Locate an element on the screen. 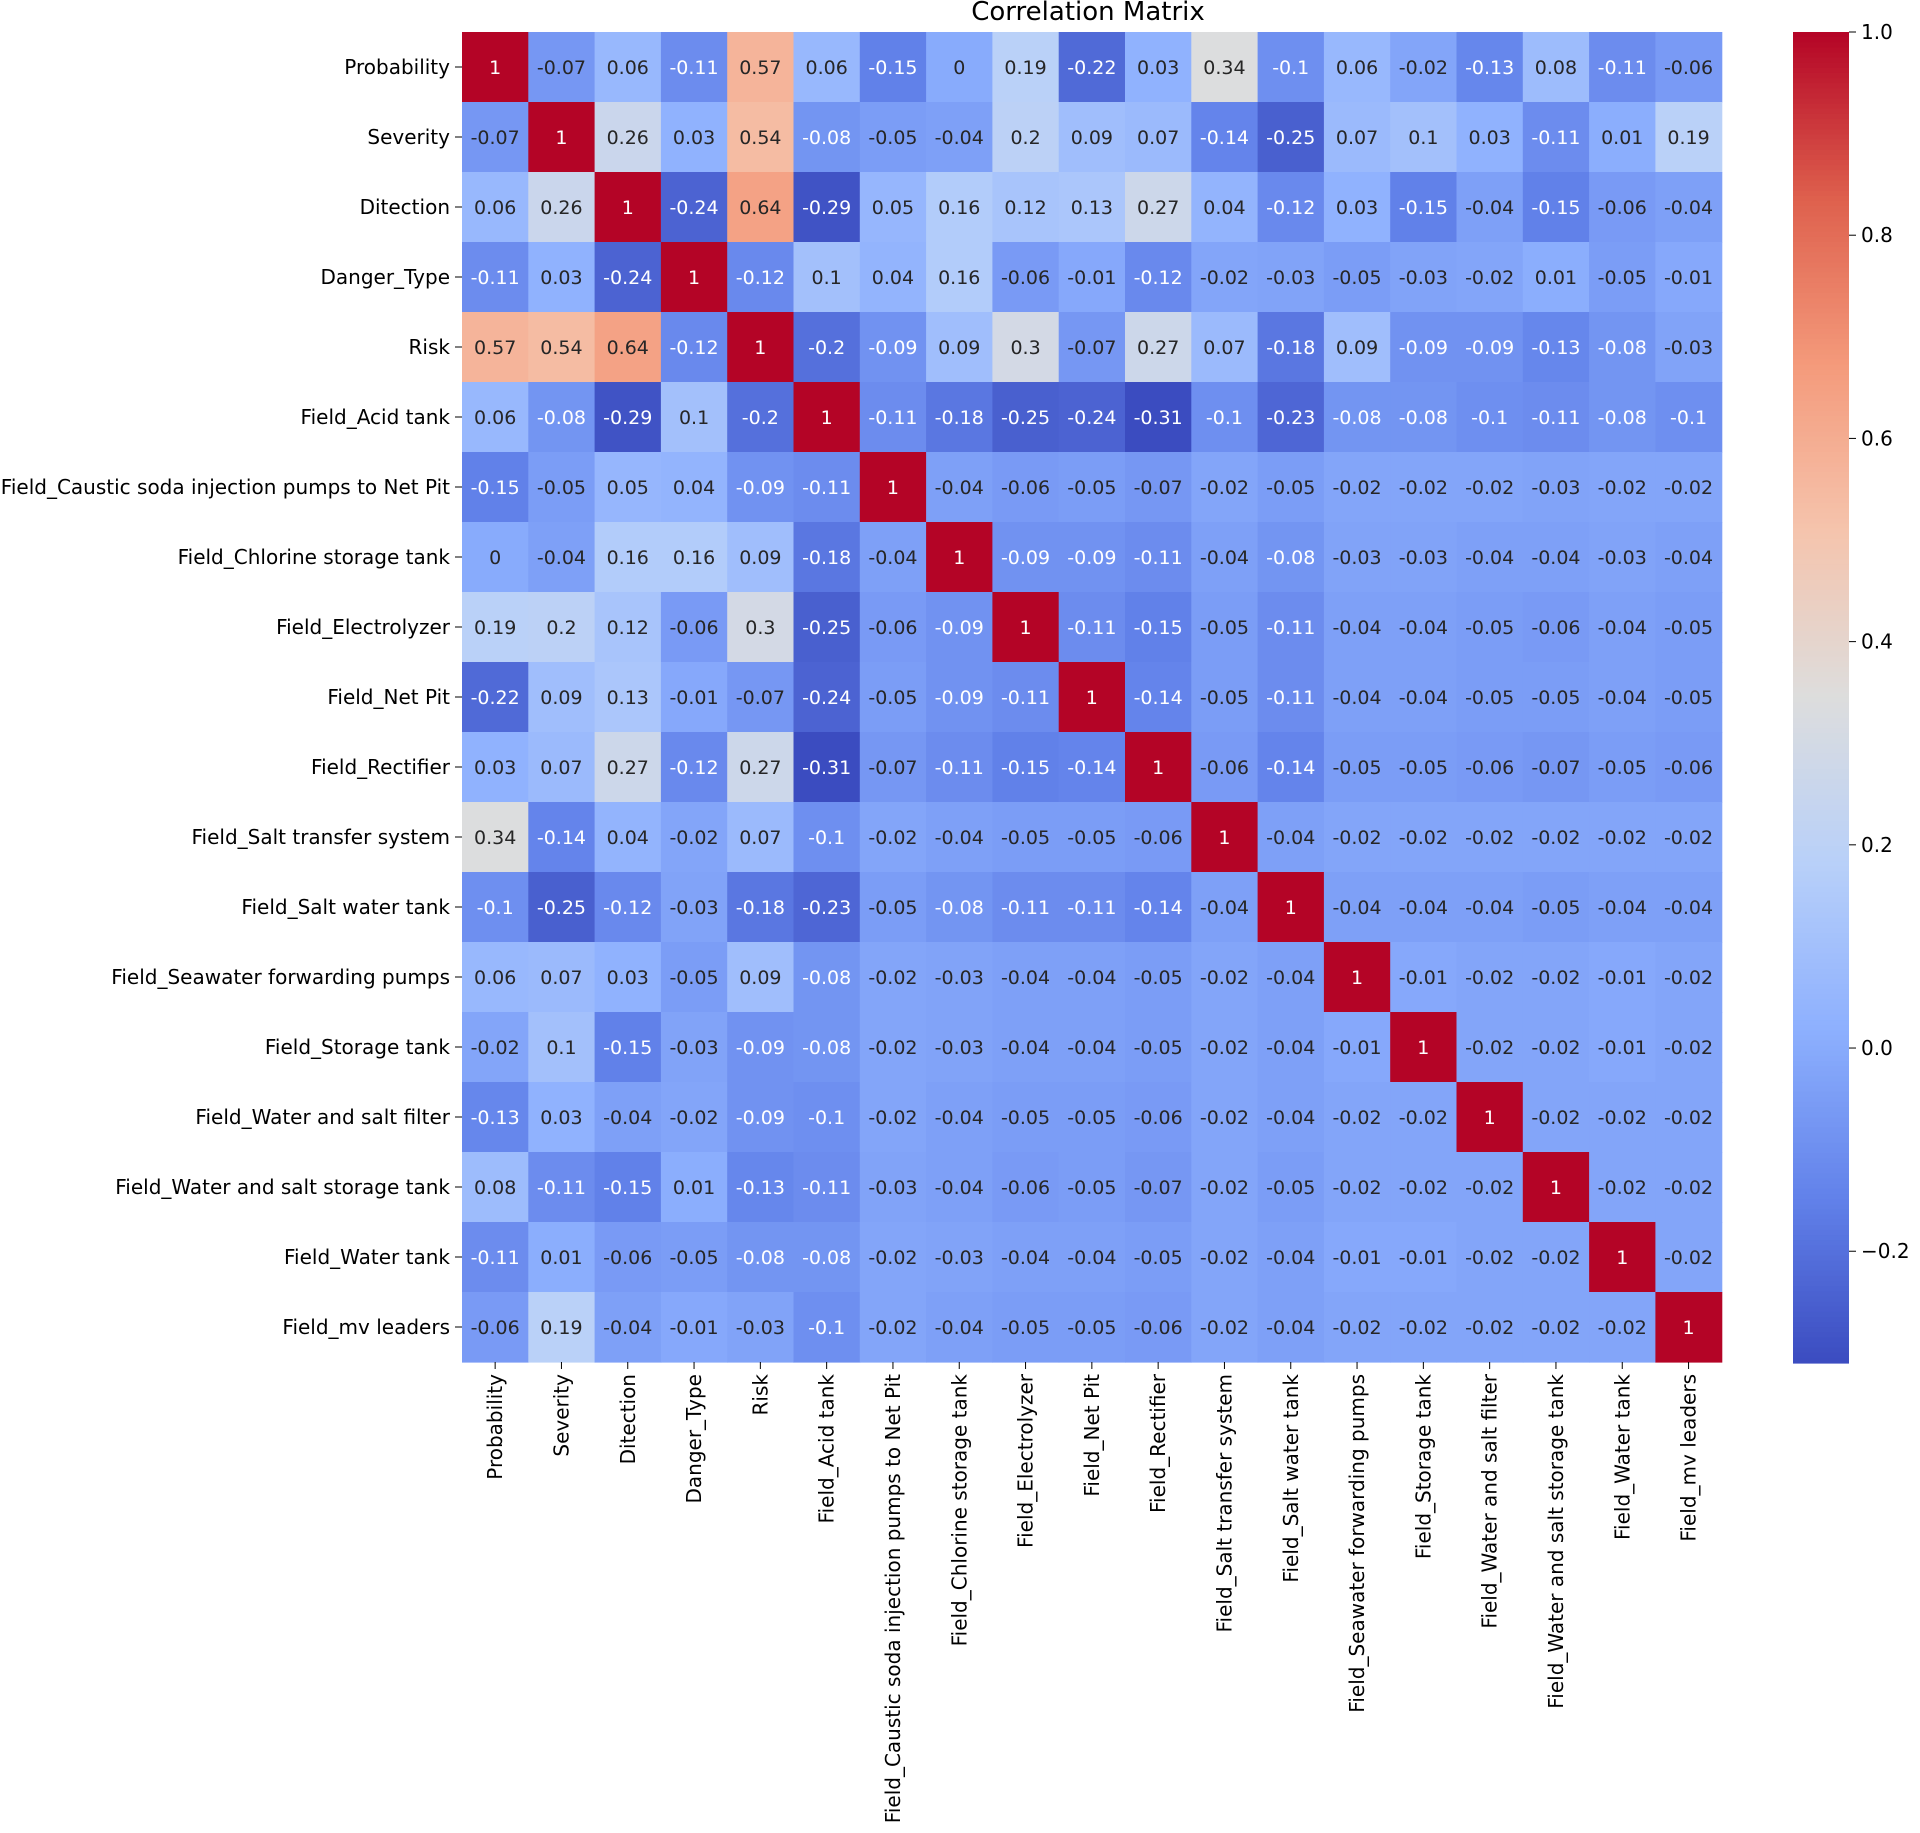 The image size is (1920, 1833). heatmap-cell-r3-c10 is located at coordinates (1158, 277).